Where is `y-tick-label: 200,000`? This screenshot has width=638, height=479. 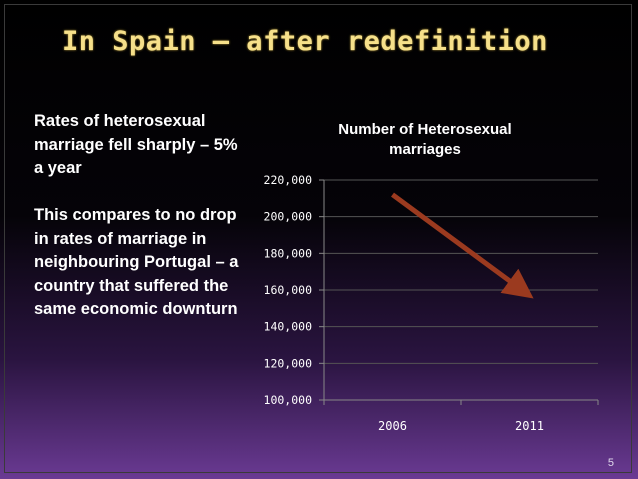
y-tick-label: 200,000 is located at coordinates (288, 217).